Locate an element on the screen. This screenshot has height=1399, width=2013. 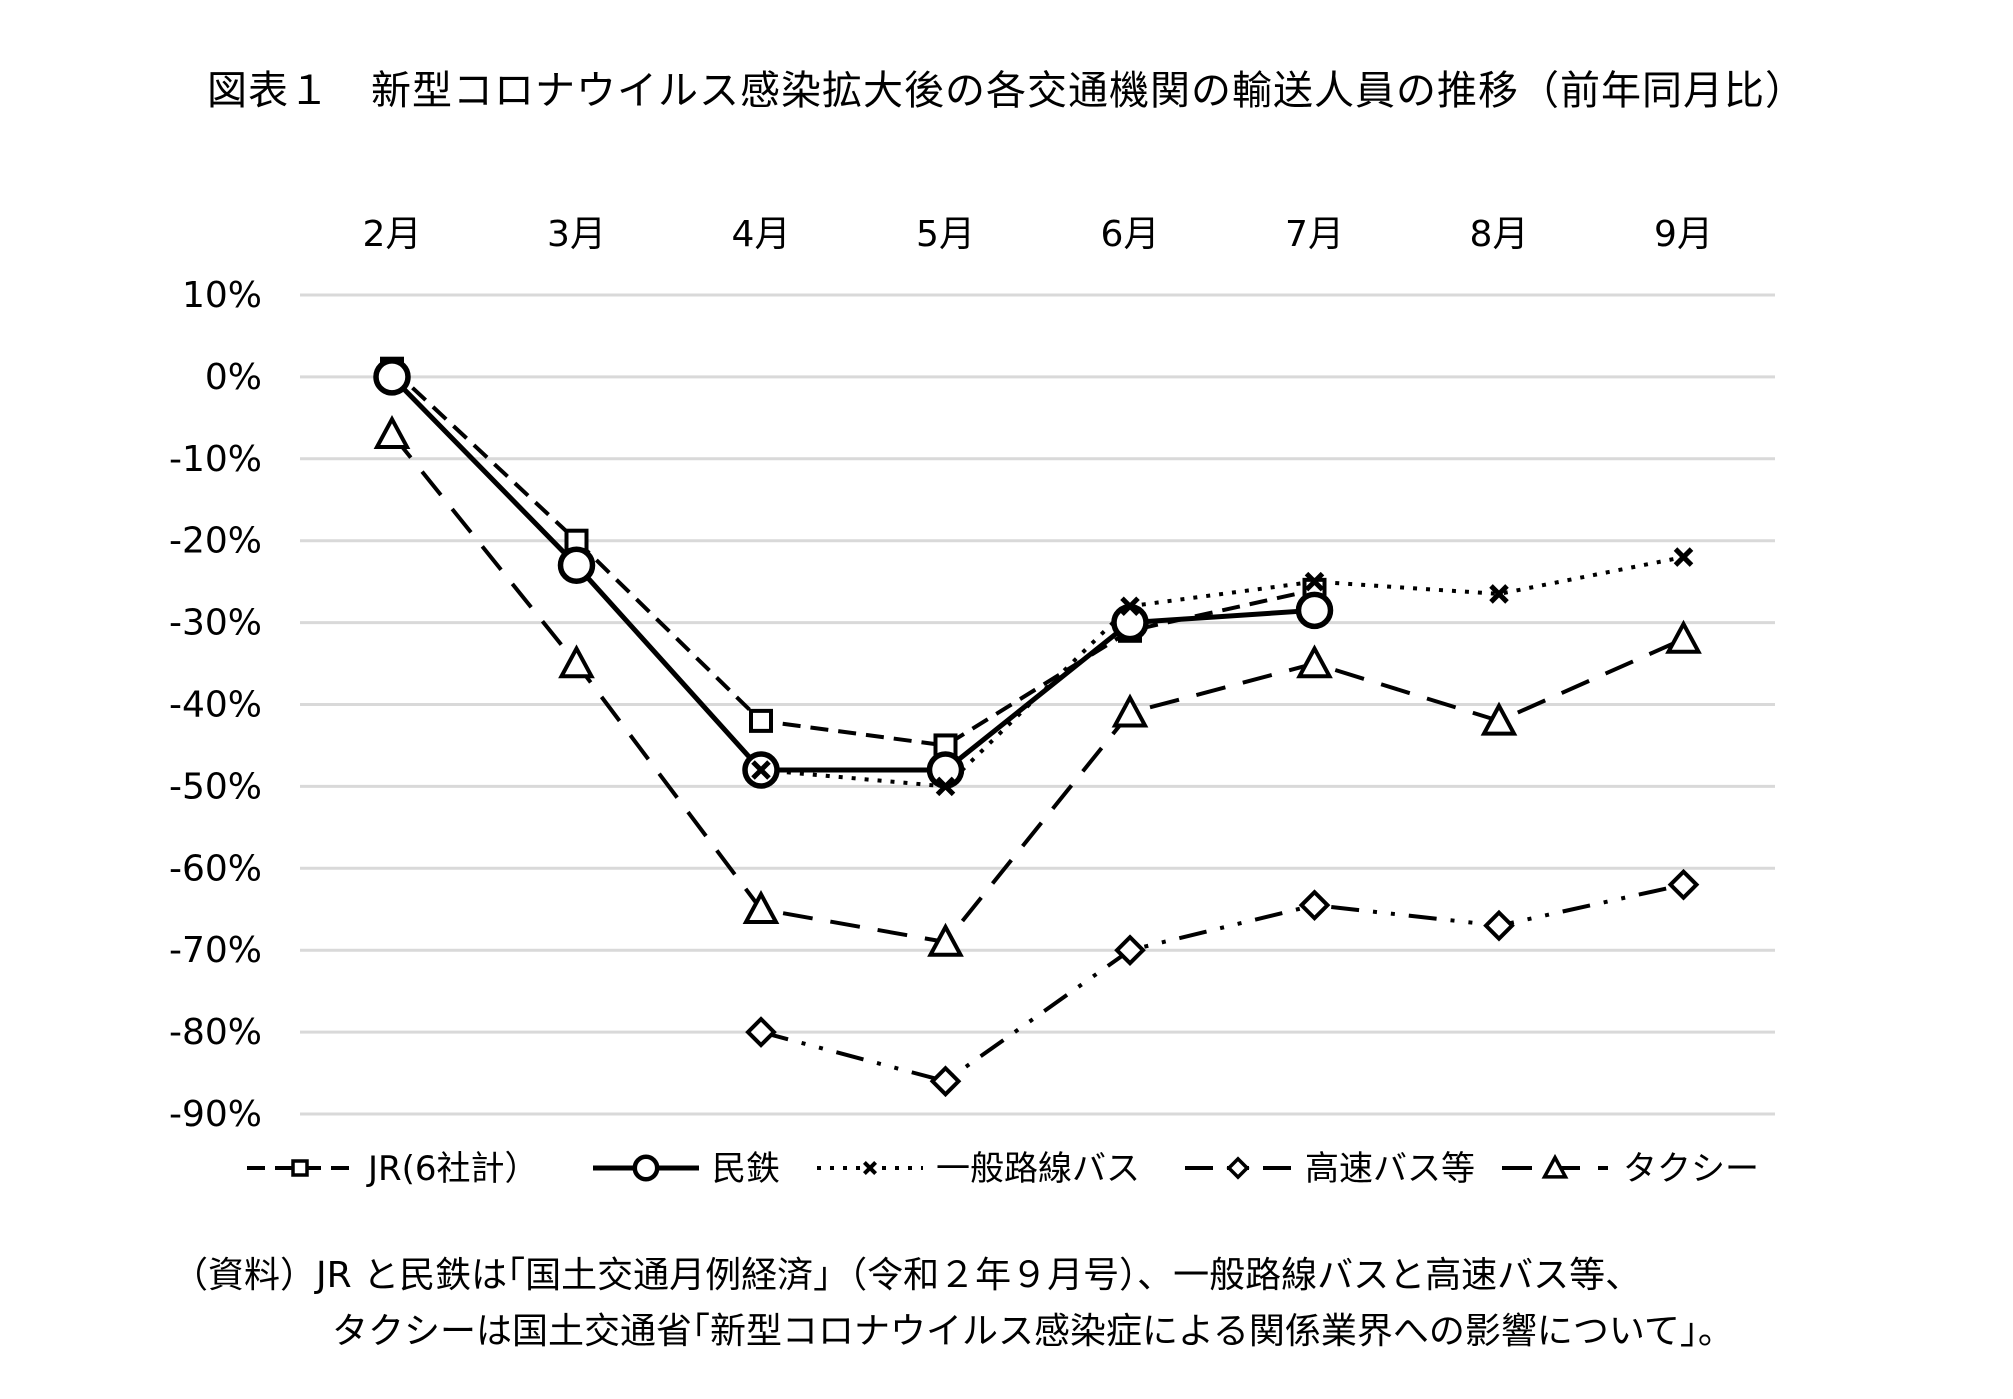
legend-label: タクシー is located at coordinates (1691, 1169).